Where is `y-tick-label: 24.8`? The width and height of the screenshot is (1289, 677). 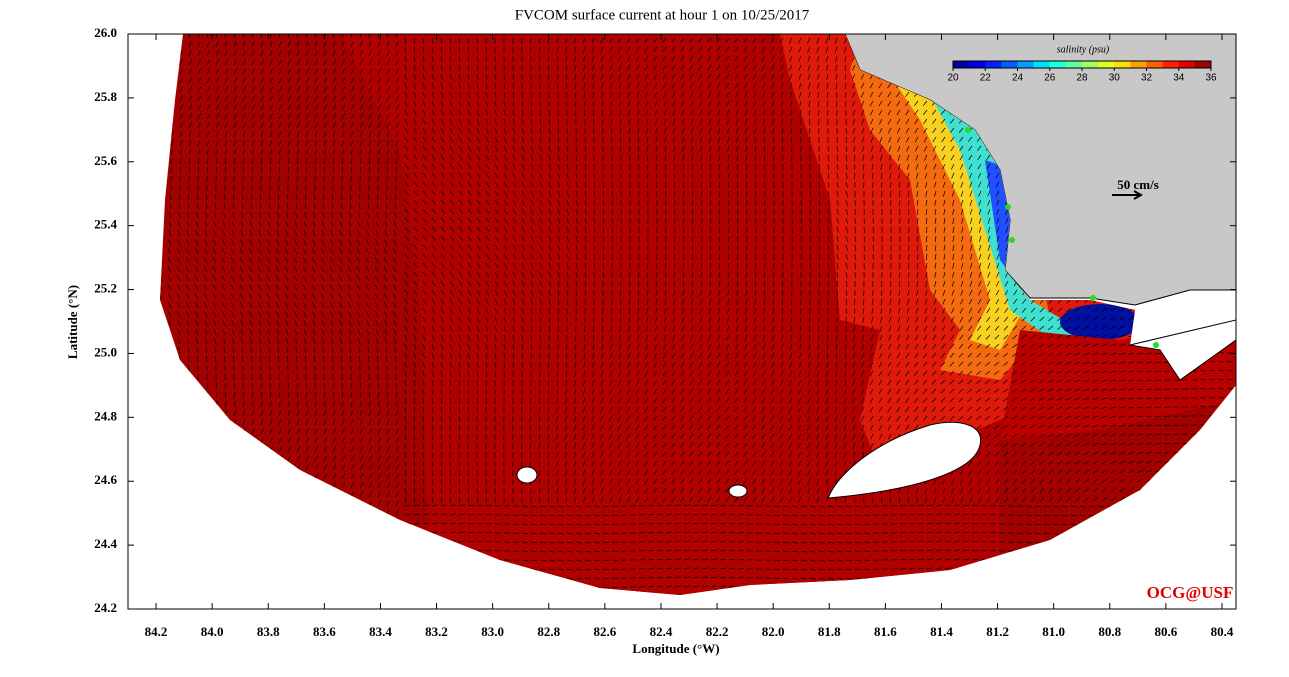
y-tick-label: 24.8 is located at coordinates (105, 415).